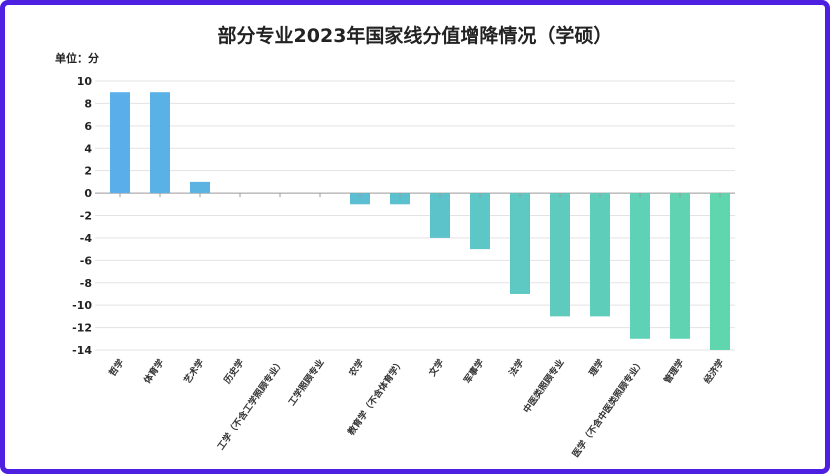 Image resolution: width=830 pixels, height=474 pixels. Describe the element at coordinates (86, 260) in the screenshot. I see `y-tick-label: -6` at that location.